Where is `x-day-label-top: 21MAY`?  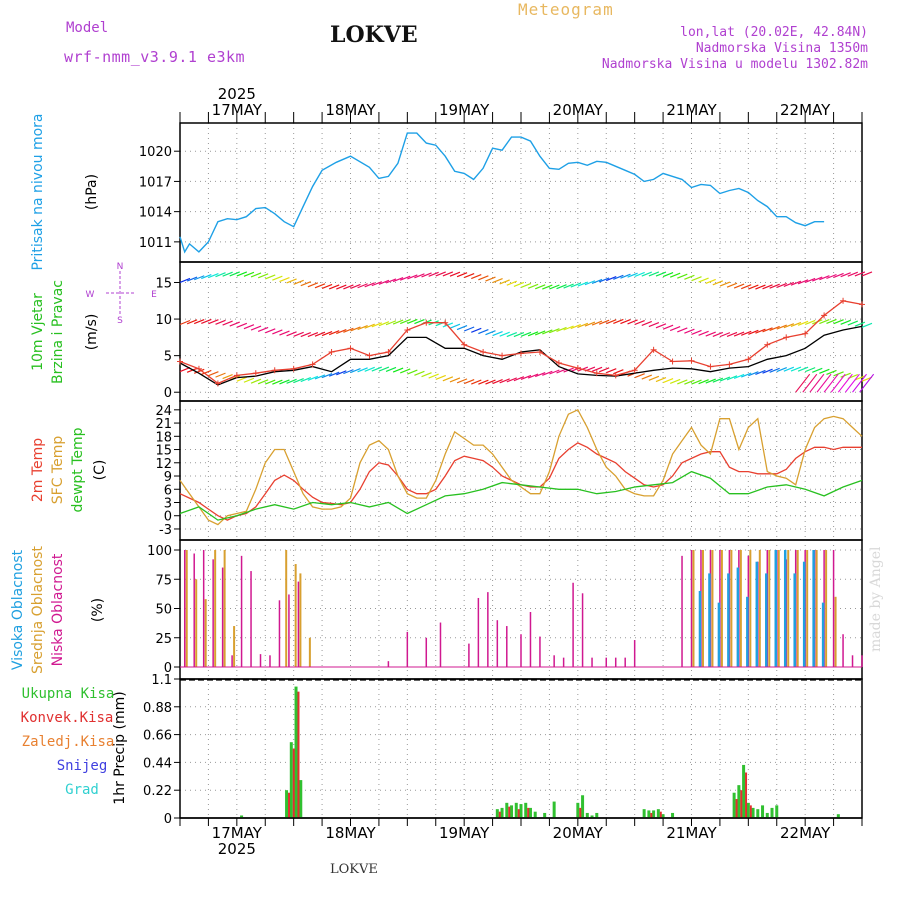
x-day-label-top: 21MAY is located at coordinates (691, 110).